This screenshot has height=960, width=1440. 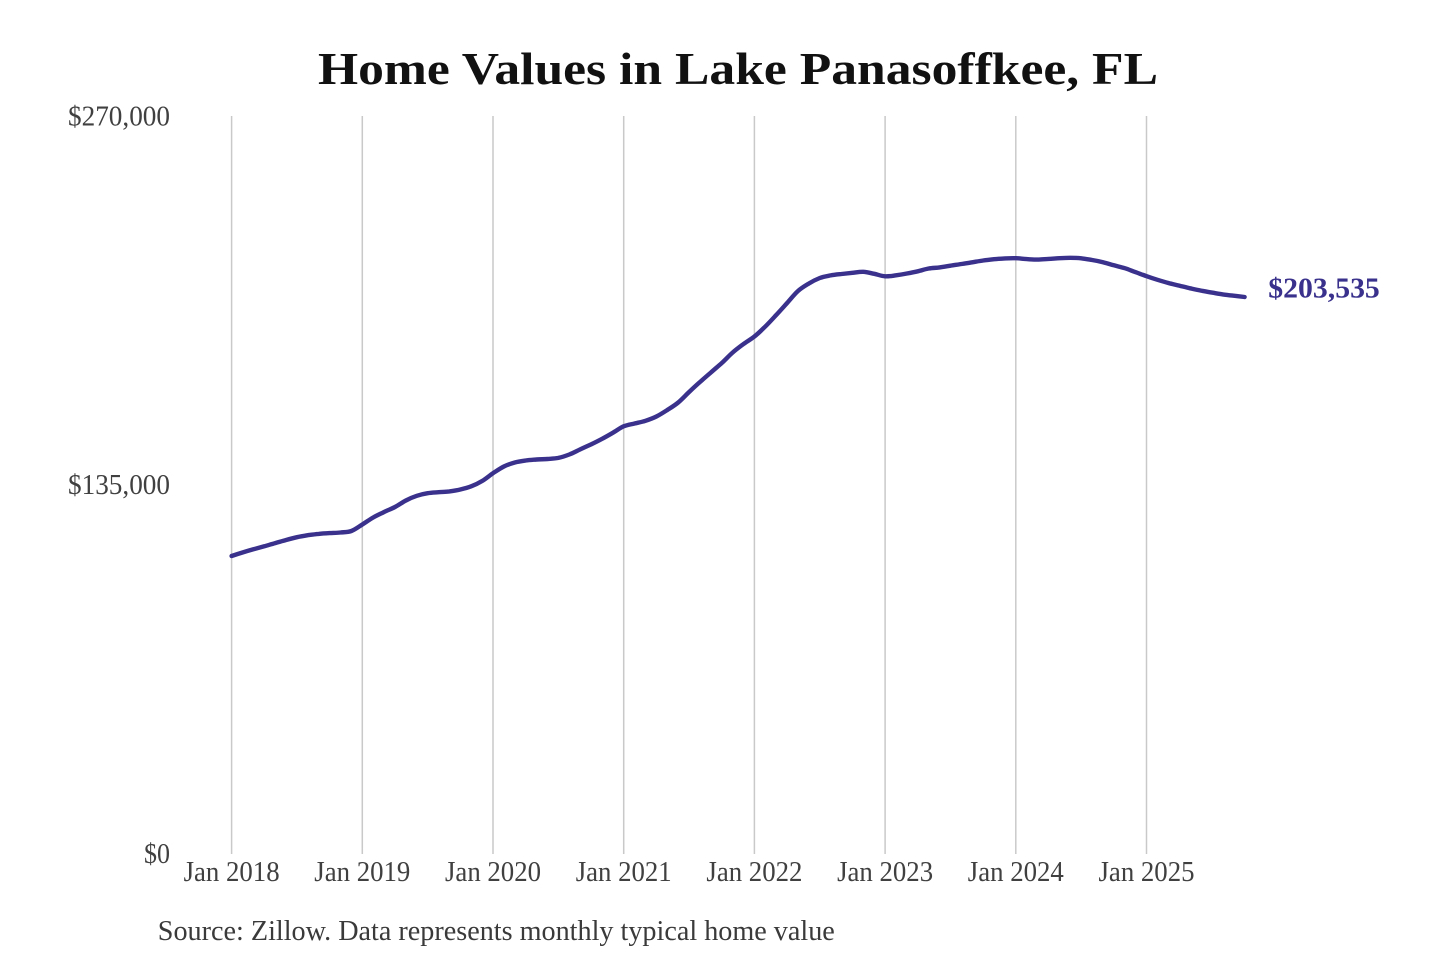 I want to click on svg-text: Jan 2021, so click(x=624, y=872).